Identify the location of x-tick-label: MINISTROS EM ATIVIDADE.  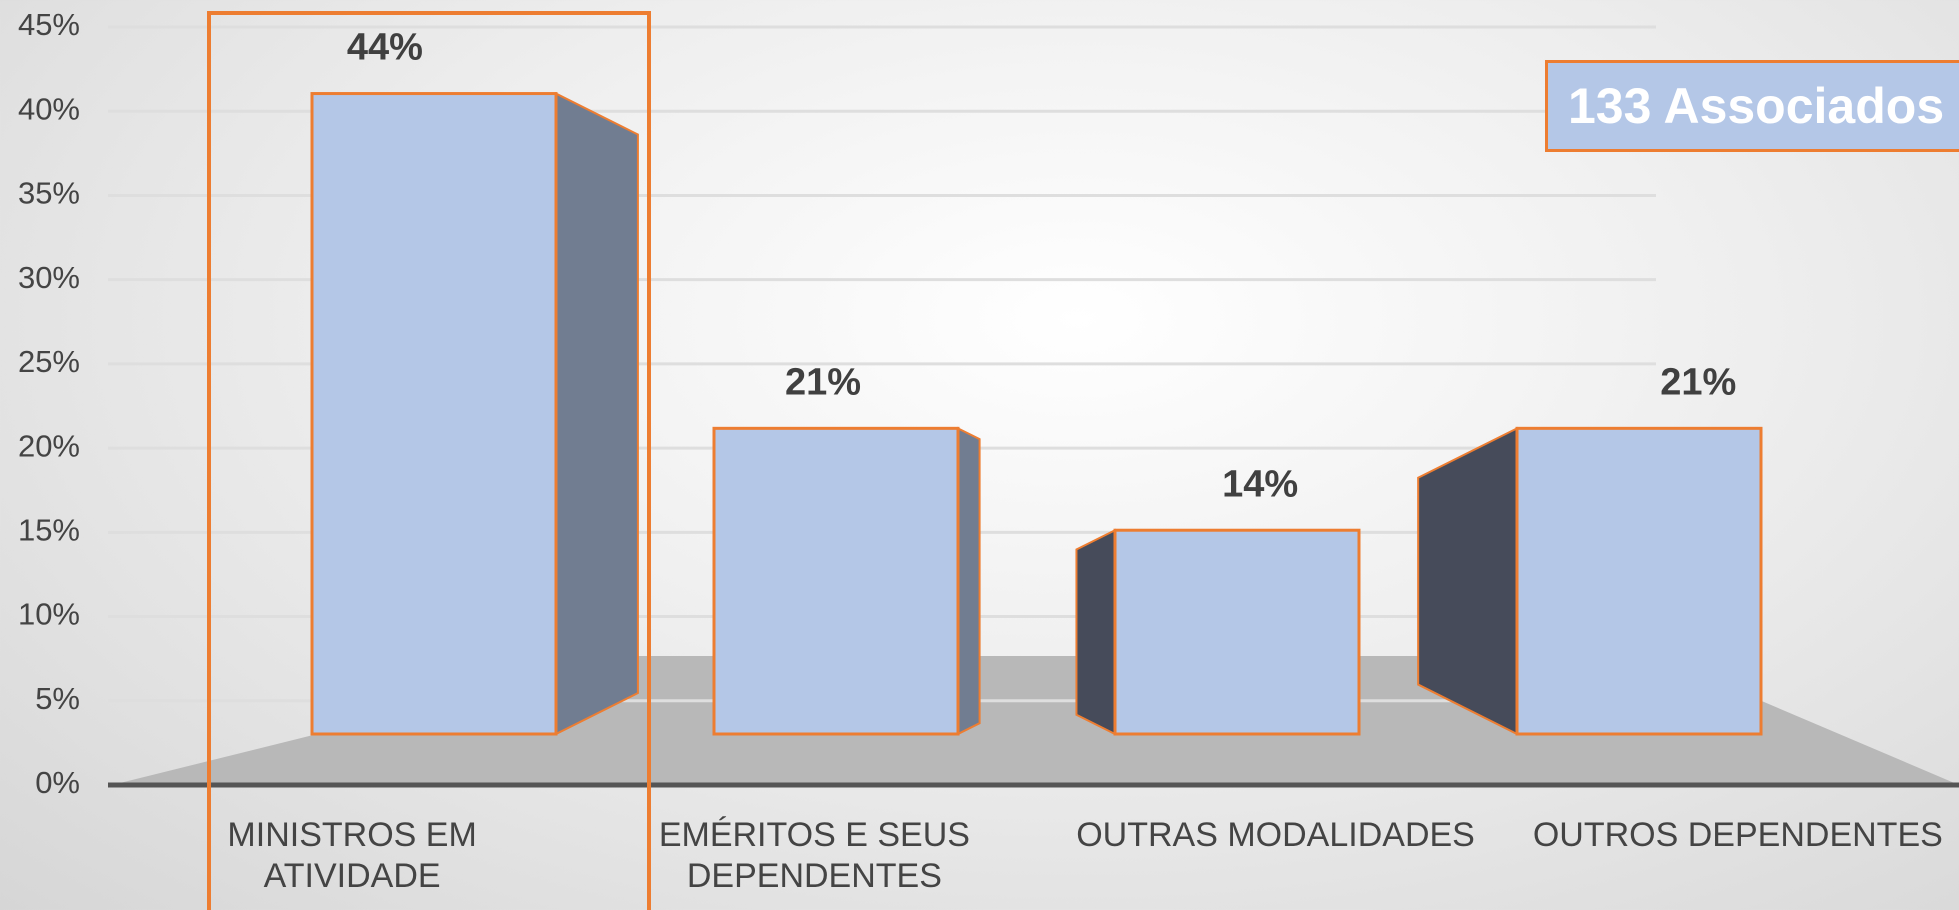
(352, 855).